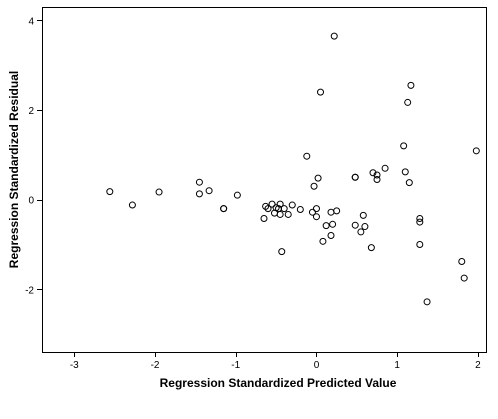 This screenshot has width=498, height=419. I want to click on x-tick-label: 0, so click(317, 365).